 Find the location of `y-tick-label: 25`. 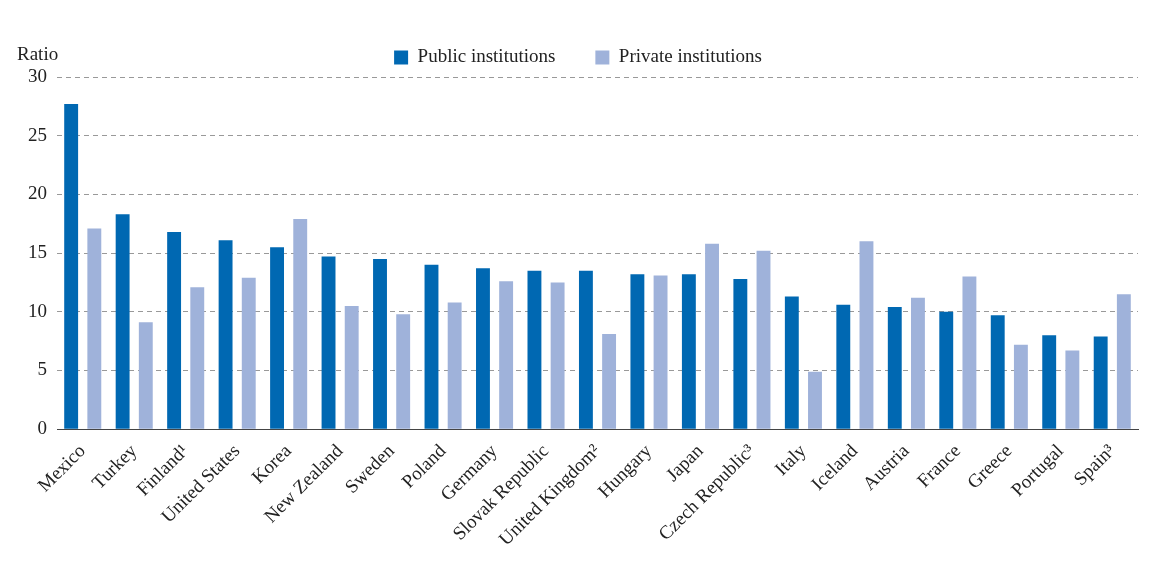

y-tick-label: 25 is located at coordinates (37, 134).